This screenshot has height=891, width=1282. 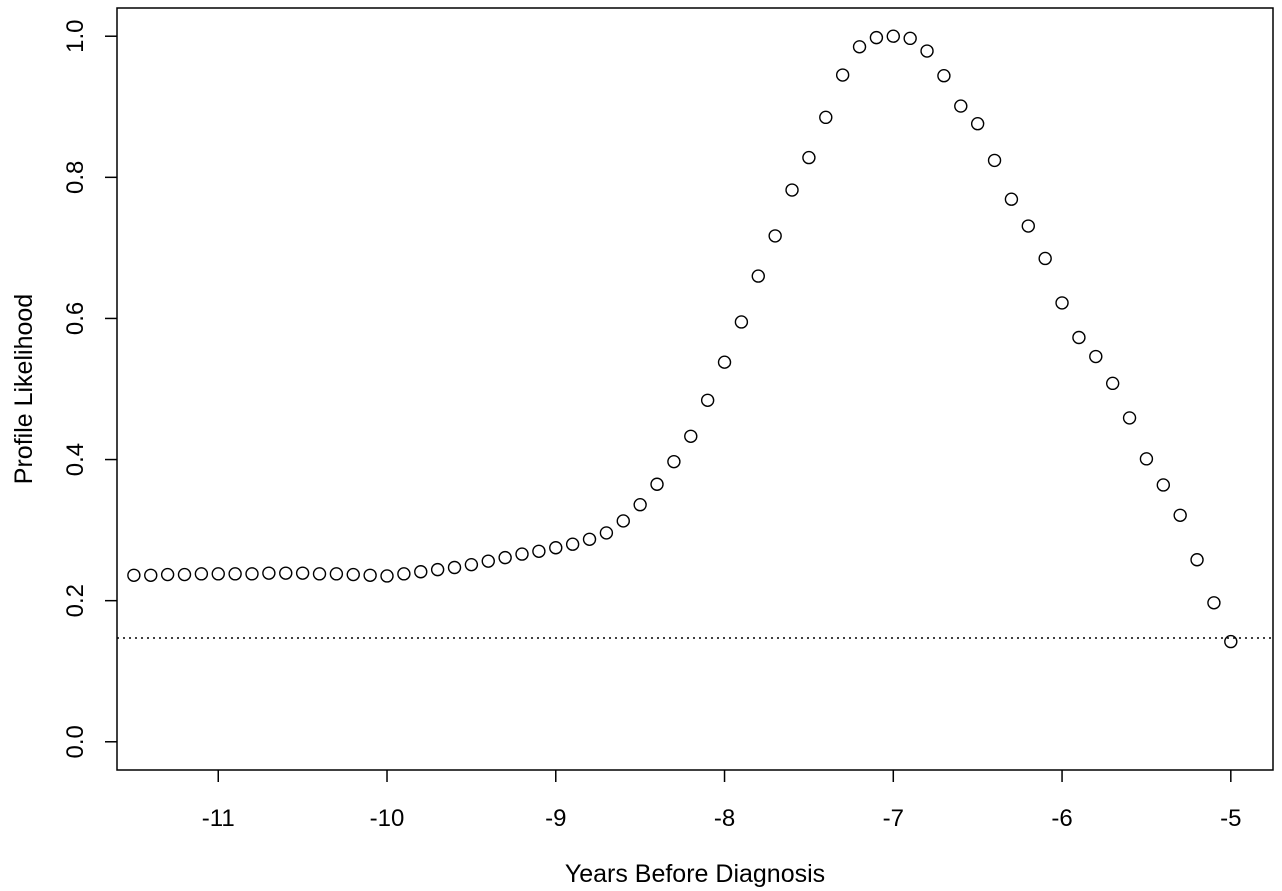 I want to click on x-tick-label: -11, so click(x=218, y=818).